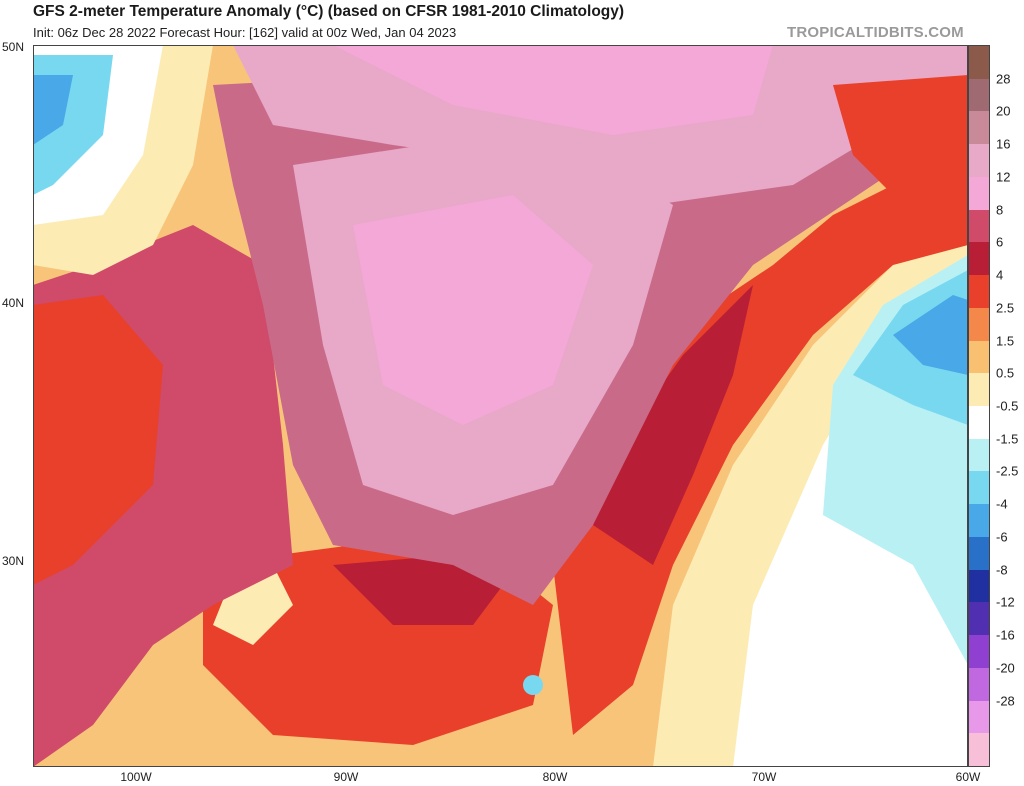 Image resolution: width=1024 pixels, height=786 pixels. I want to click on lat-label-40n: 40N, so click(13, 303).